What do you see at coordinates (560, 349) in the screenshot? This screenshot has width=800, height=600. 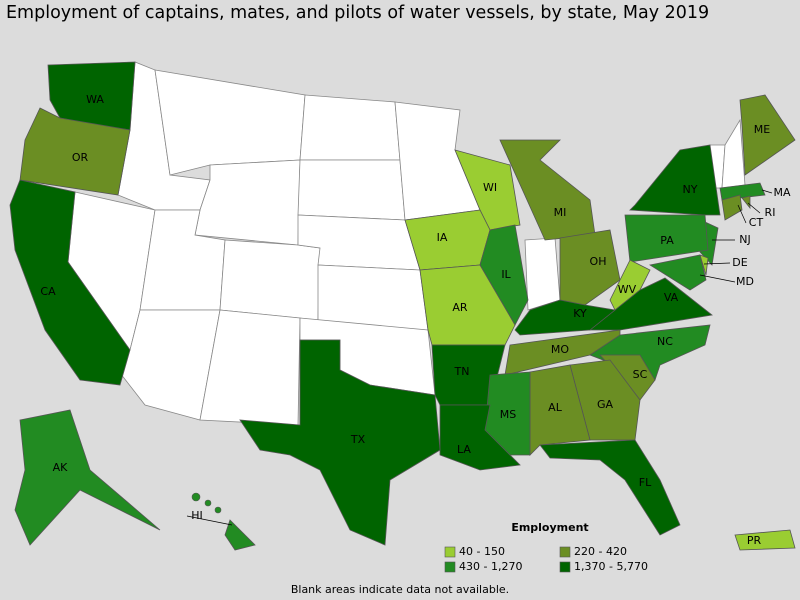 I see `state-label: MO` at bounding box center [560, 349].